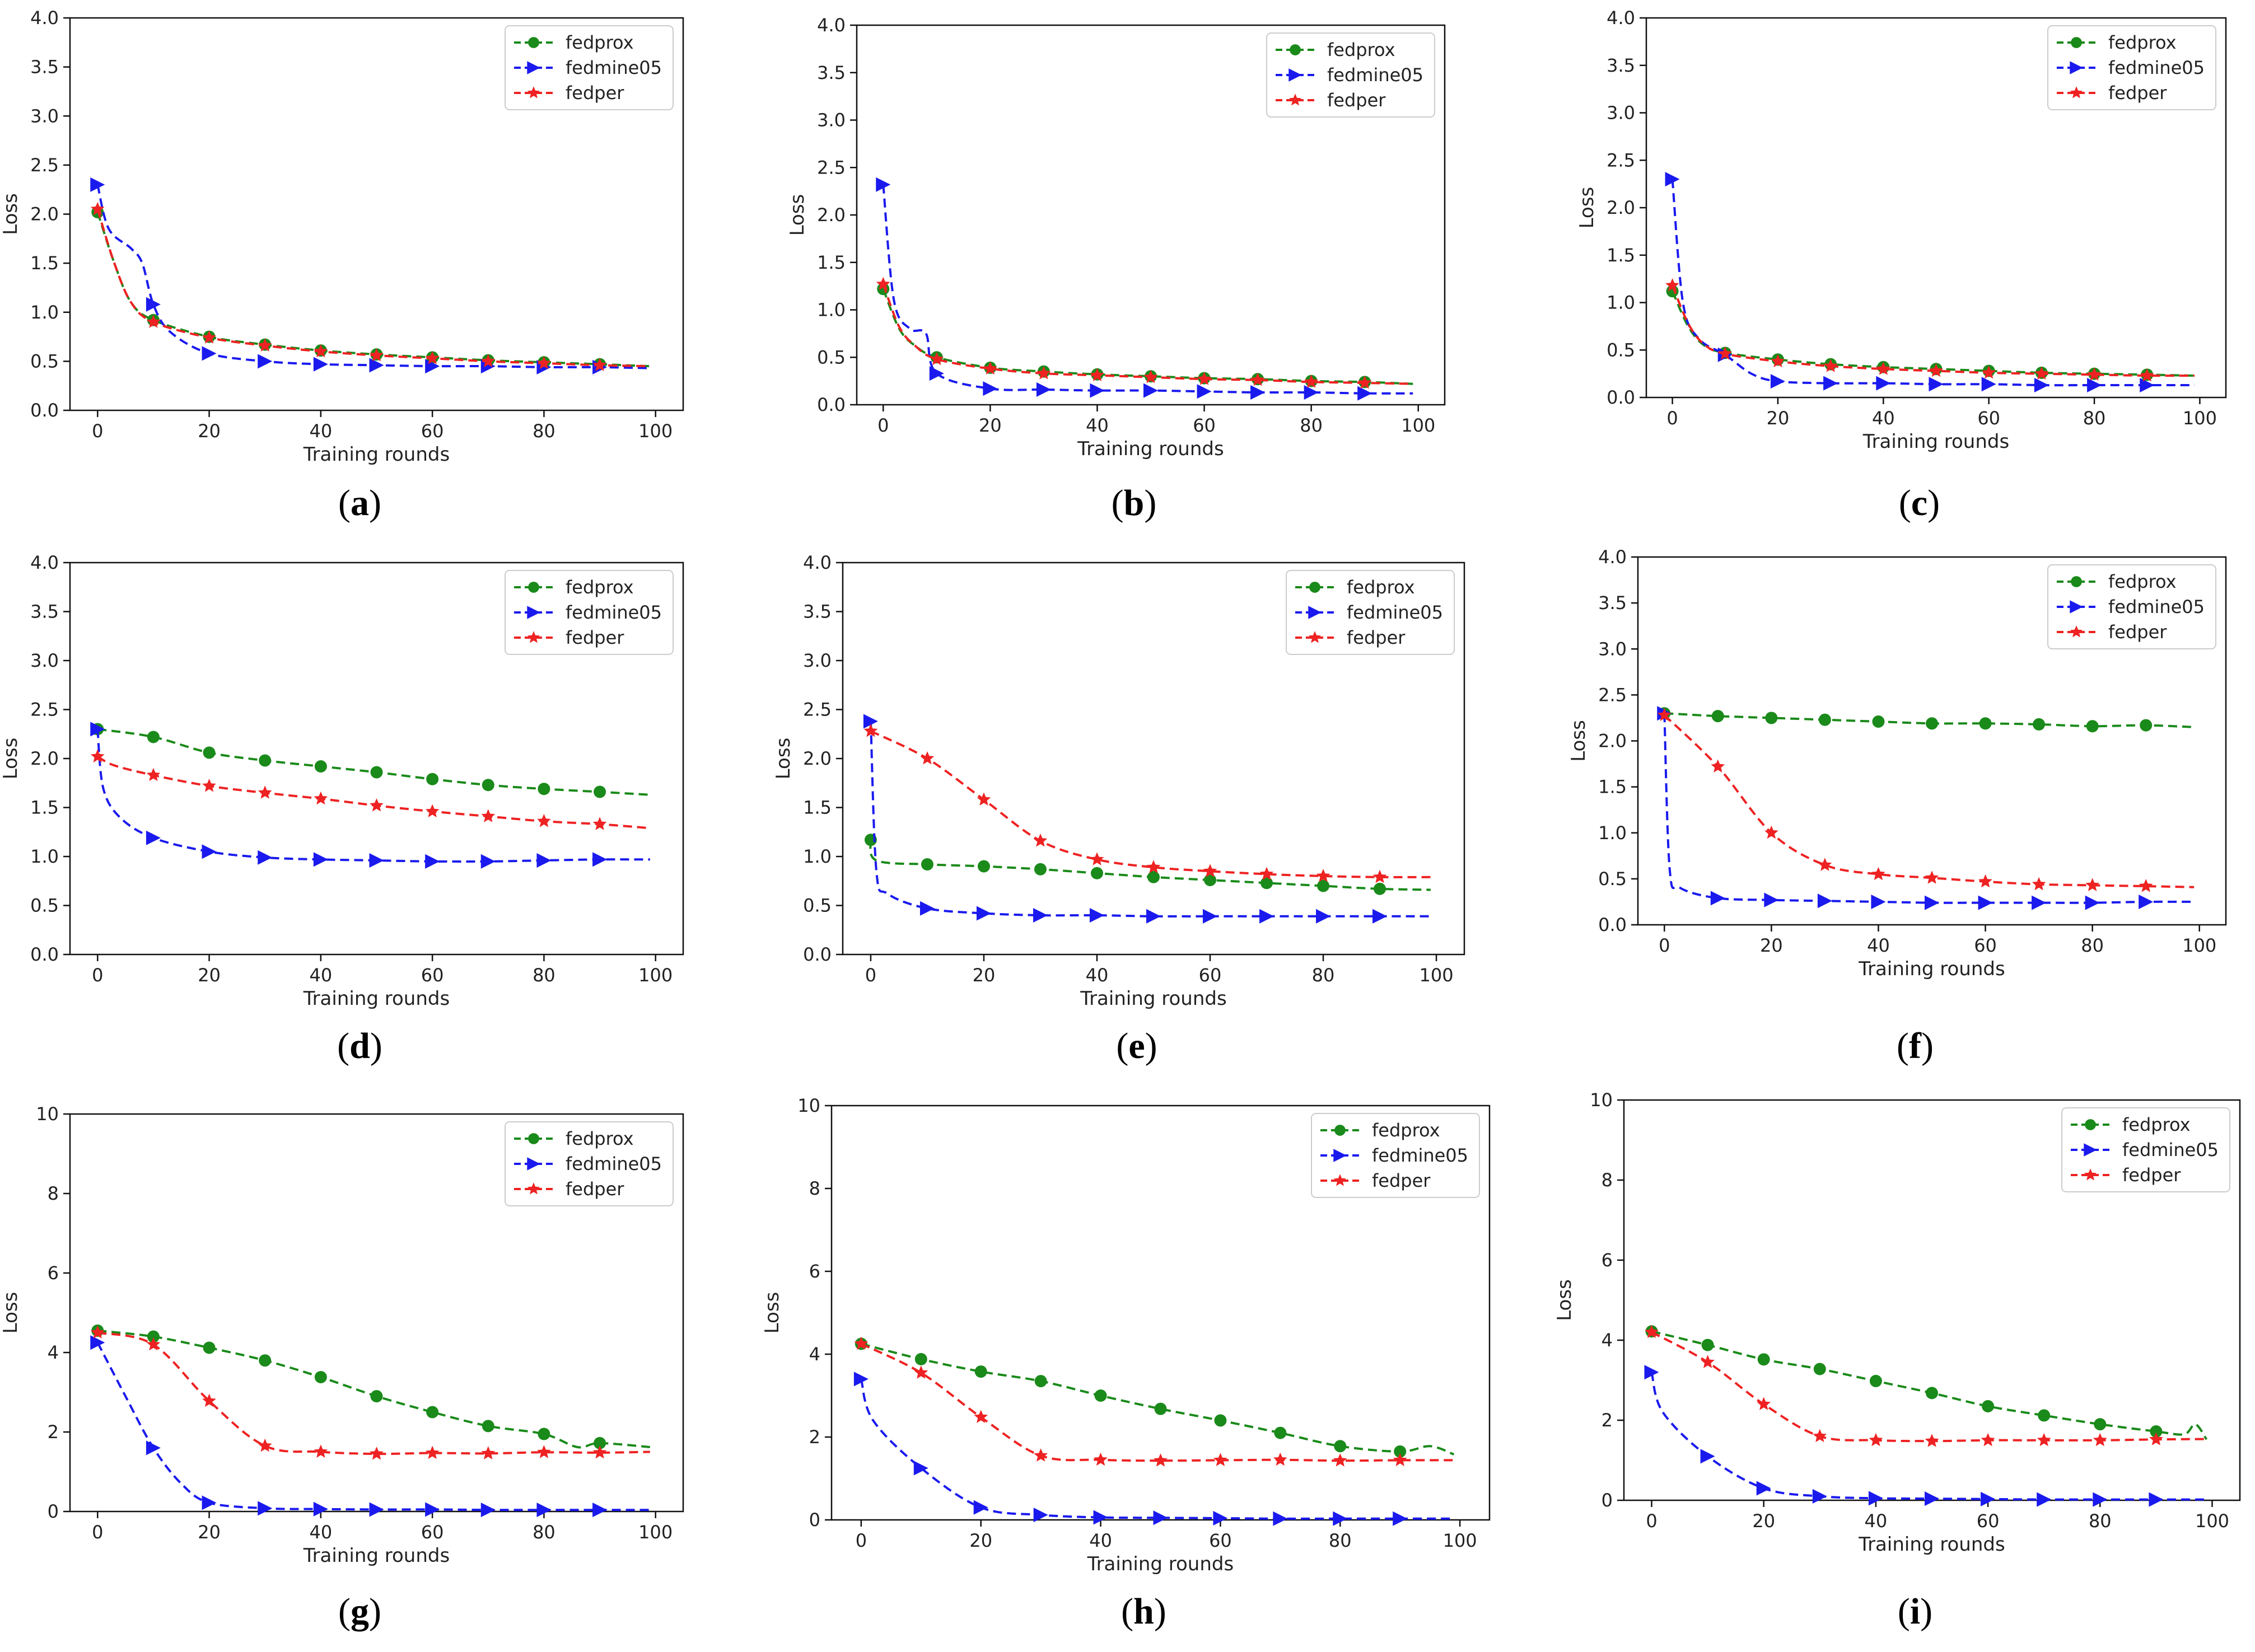 The height and width of the screenshot is (1652, 2255). Describe the element at coordinates (533, 1164) in the screenshot. I see `legend-marker-fedmine05` at that location.